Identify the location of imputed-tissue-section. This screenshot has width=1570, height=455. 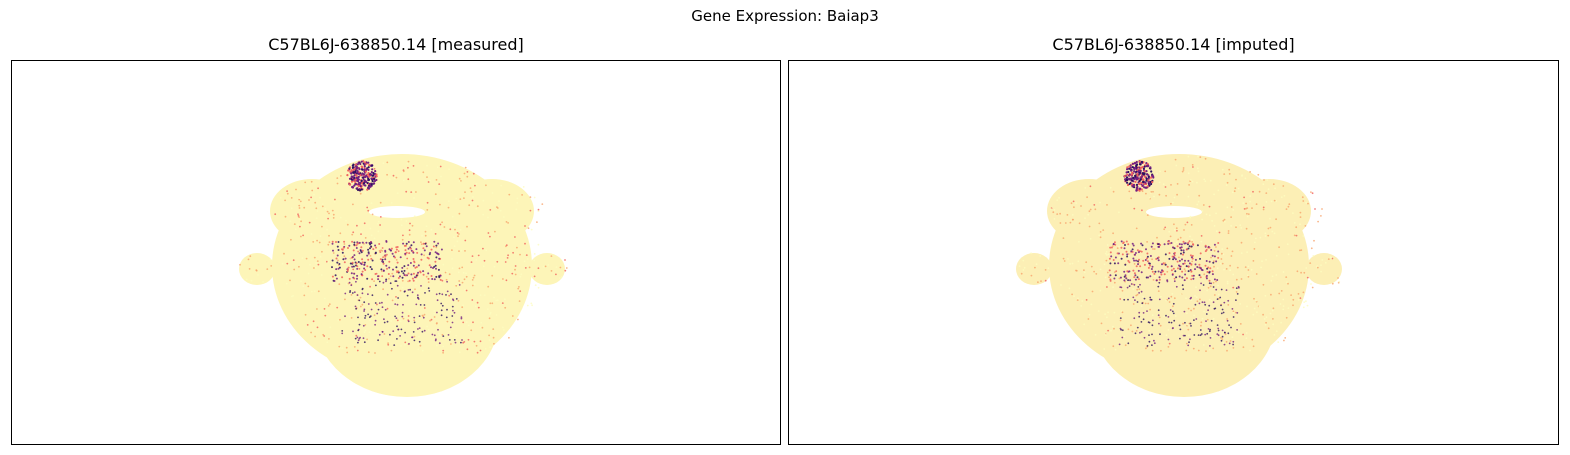
(1179, 275).